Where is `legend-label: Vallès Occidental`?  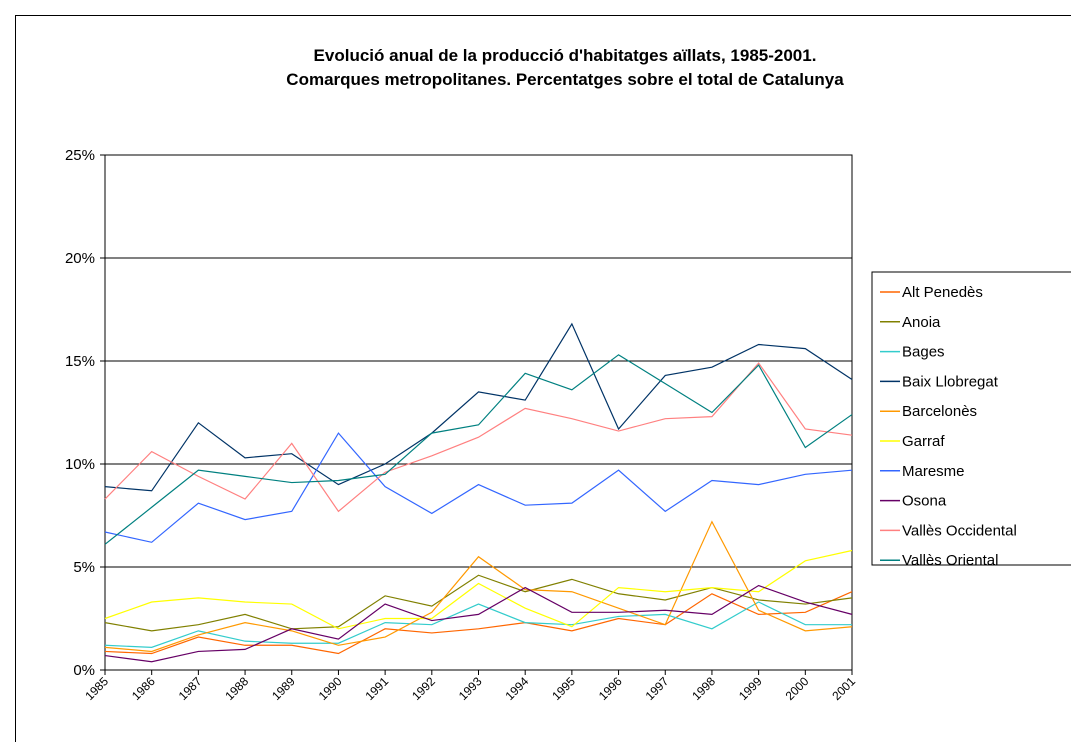
legend-label: Vallès Occidental is located at coordinates (959, 530).